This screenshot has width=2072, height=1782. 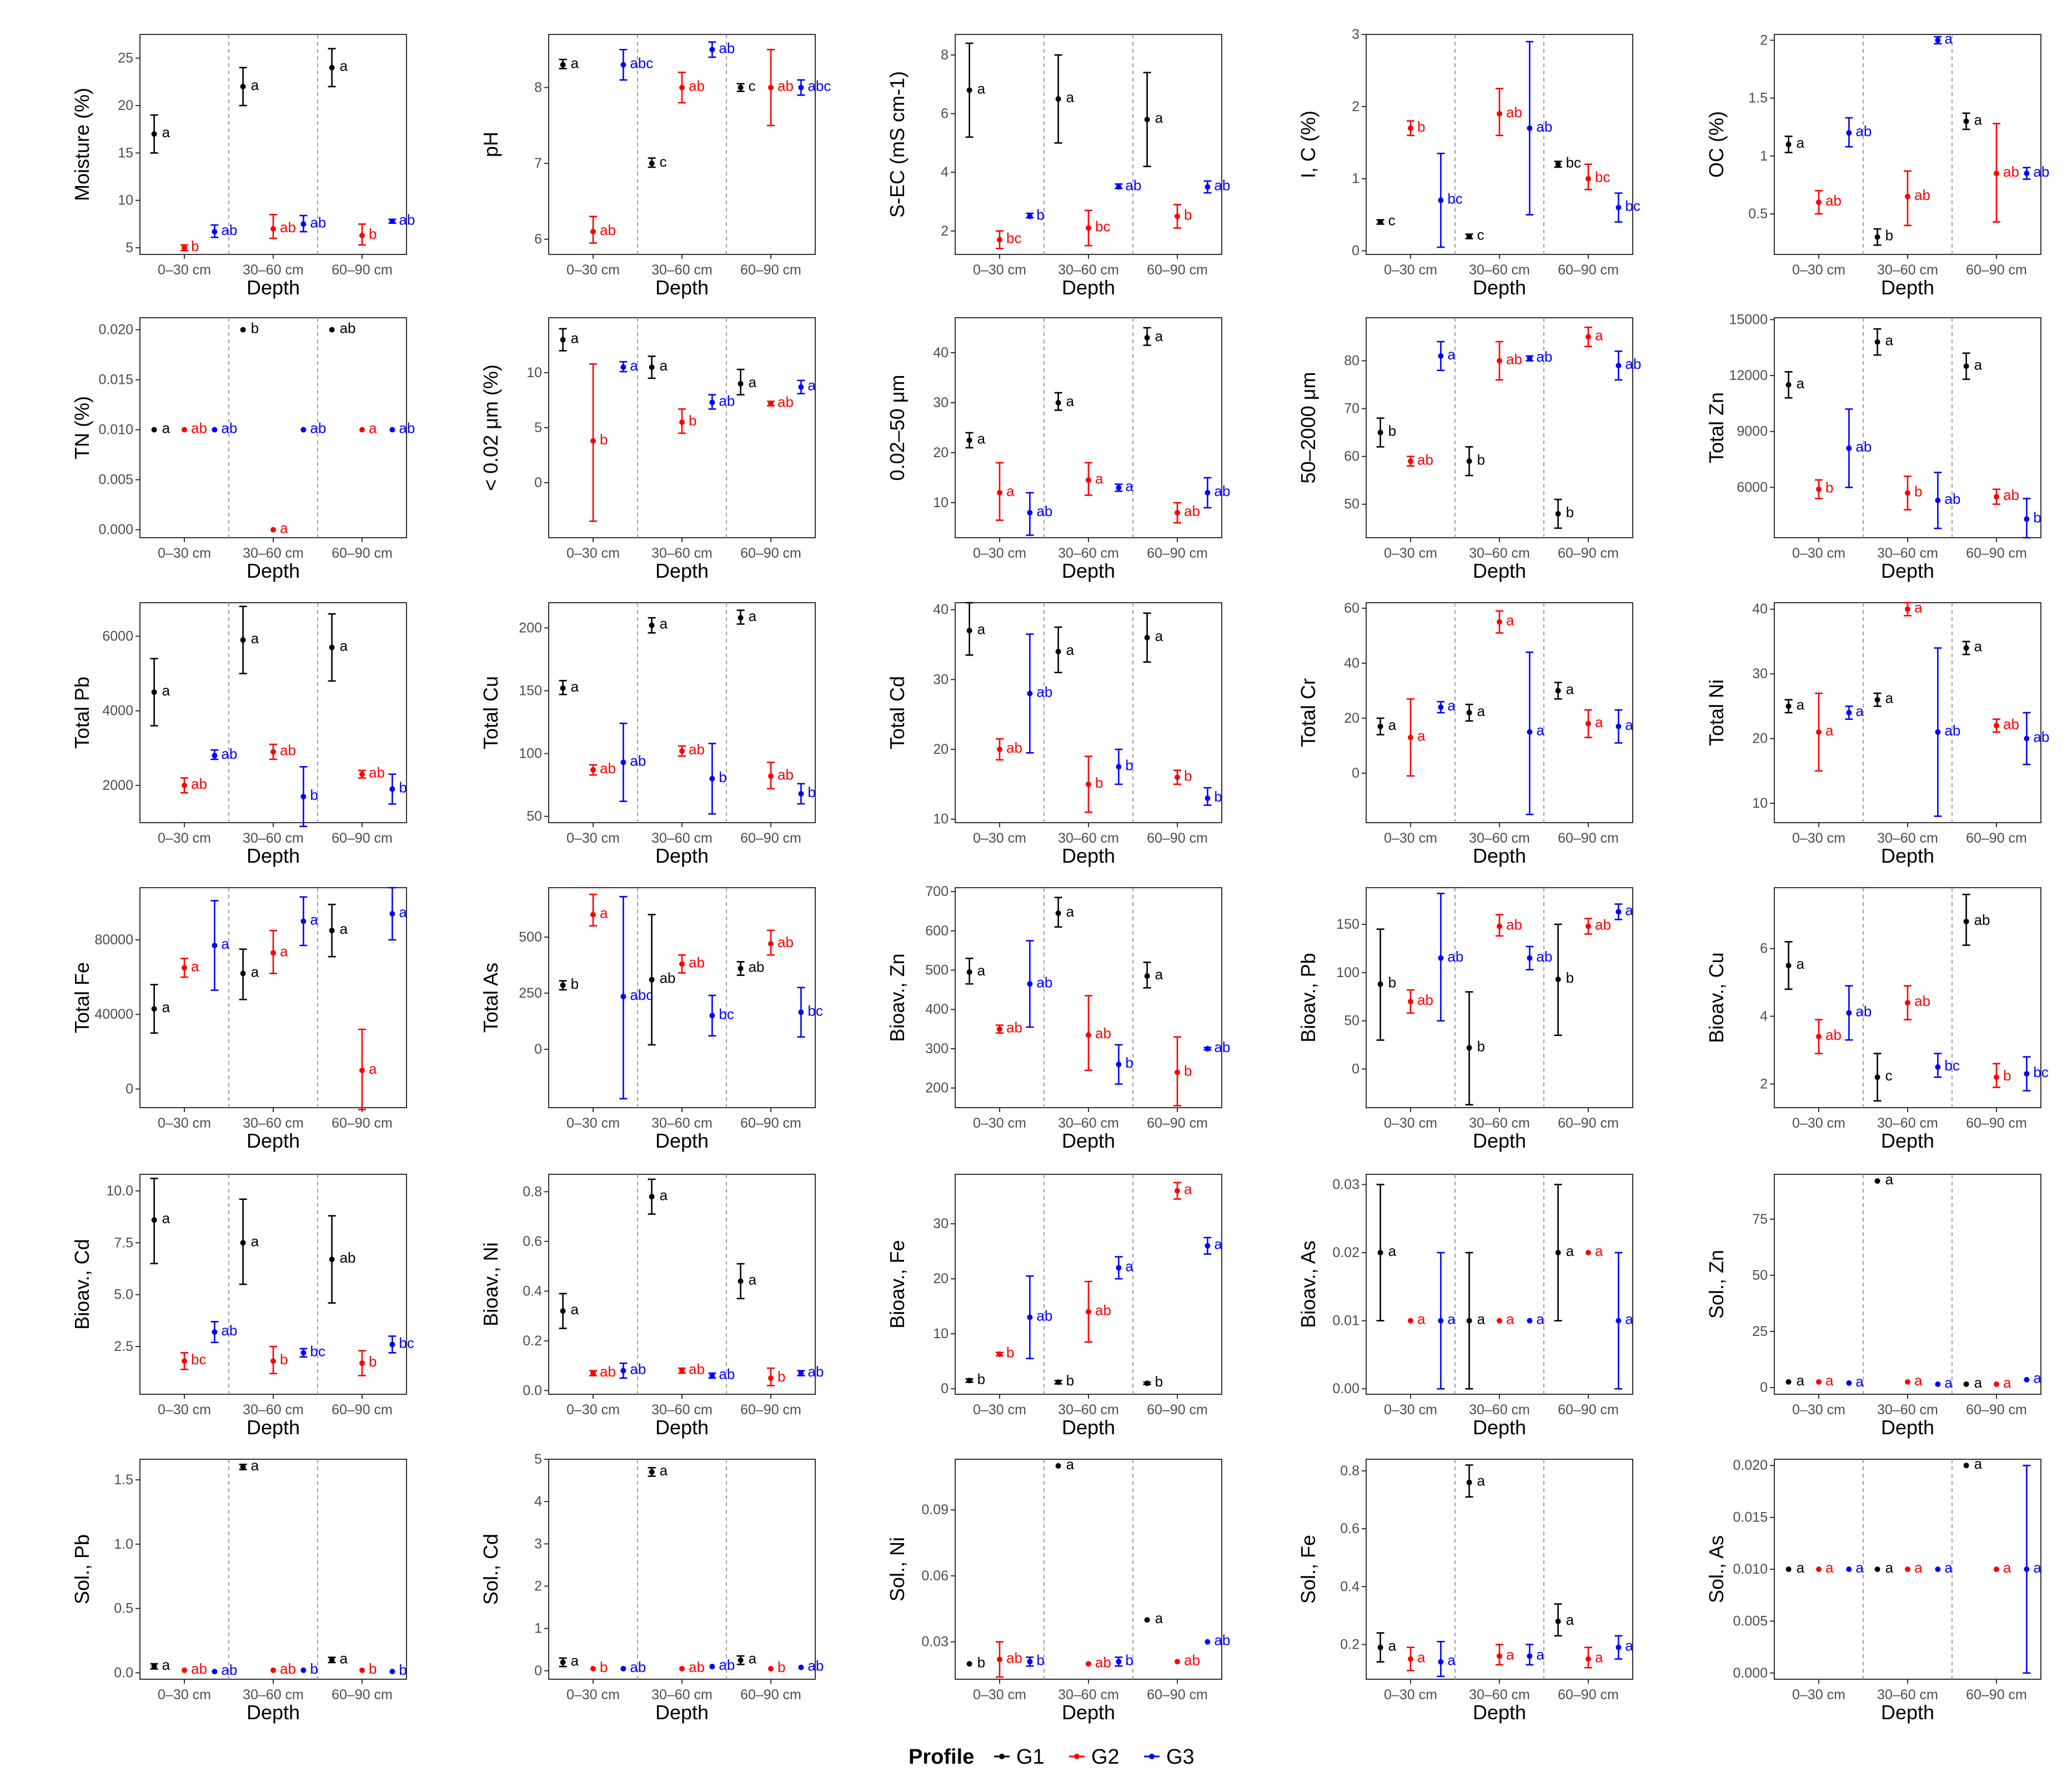 What do you see at coordinates (1748, 319) in the screenshot?
I see `y-tick-label: 15000` at bounding box center [1748, 319].